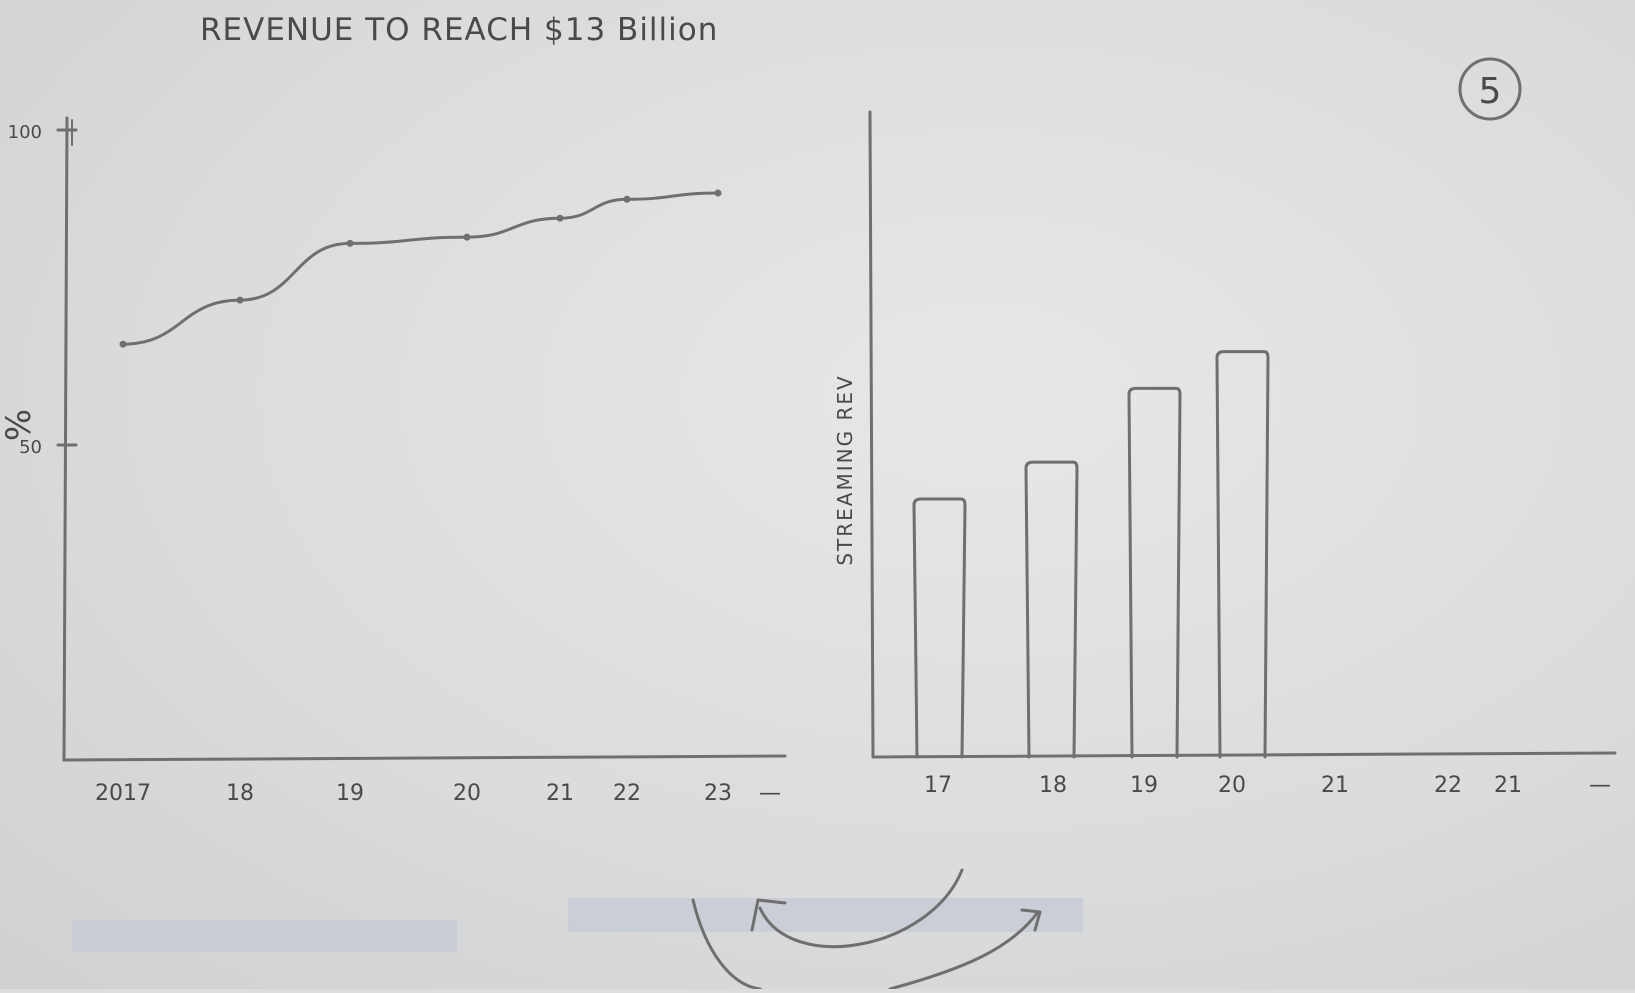 The image size is (1635, 993). I want to click on bar-chart-x-tick-label: 17, so click(938, 785).